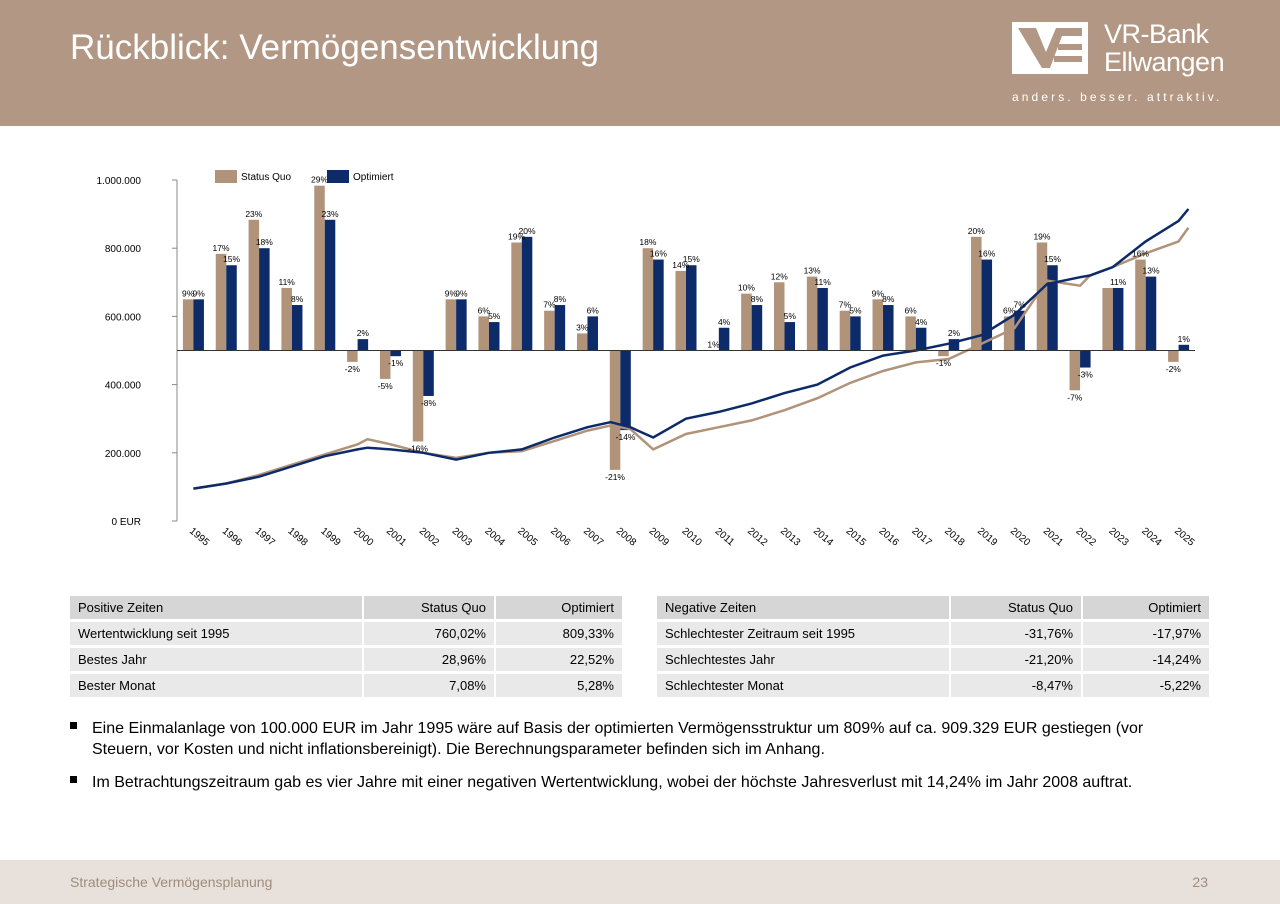  I want to click on bar-label-optimiert: -3%, so click(1086, 375).